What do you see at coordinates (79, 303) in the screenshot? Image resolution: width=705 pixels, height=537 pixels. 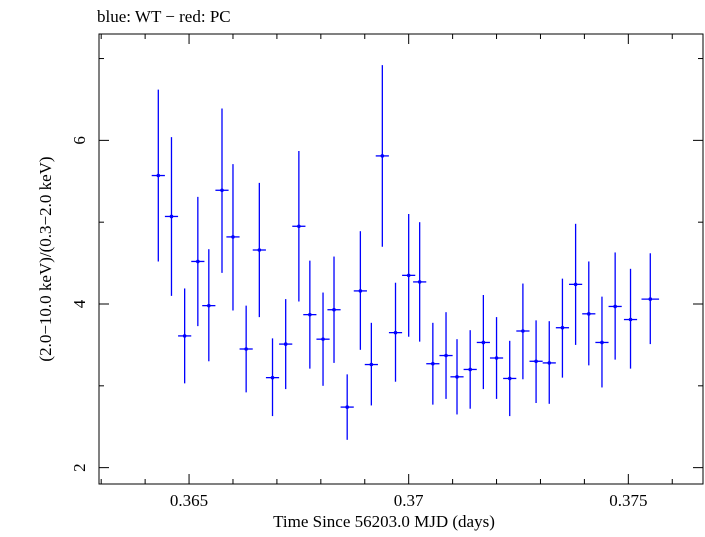 I see `y-tick-label: 4` at bounding box center [79, 303].